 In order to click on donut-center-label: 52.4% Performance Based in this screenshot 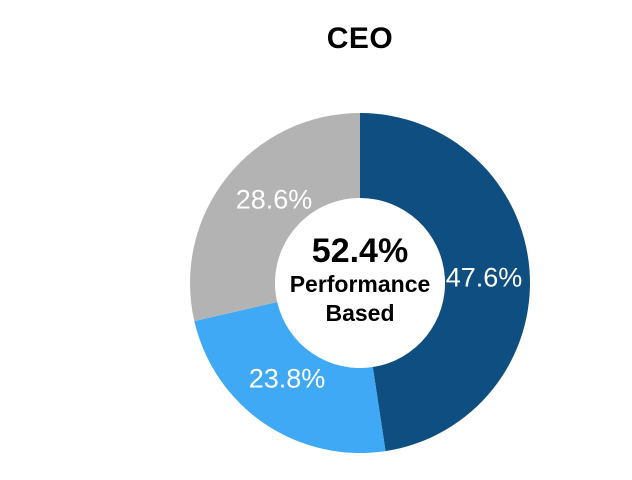, I will do `click(360, 280)`.